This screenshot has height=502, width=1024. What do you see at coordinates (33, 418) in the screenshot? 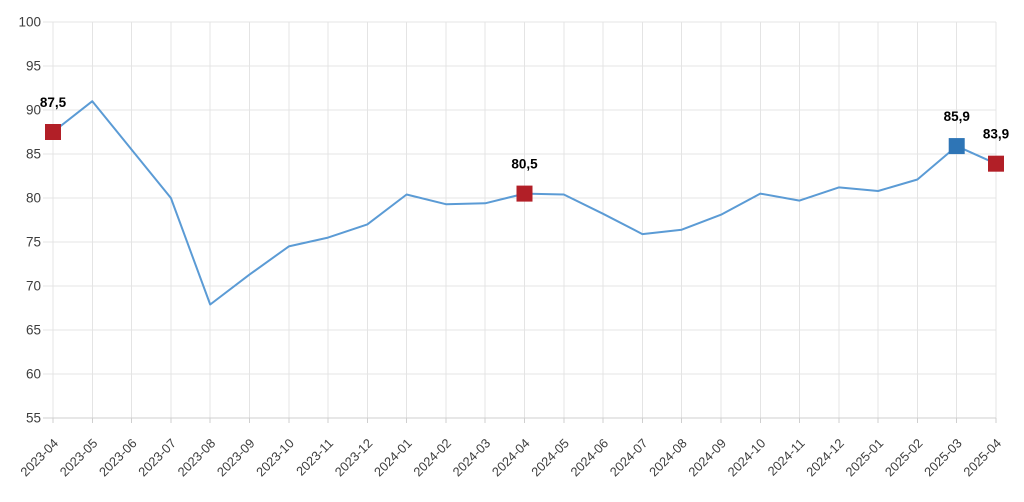
I see `y-tick-label: 55` at bounding box center [33, 418].